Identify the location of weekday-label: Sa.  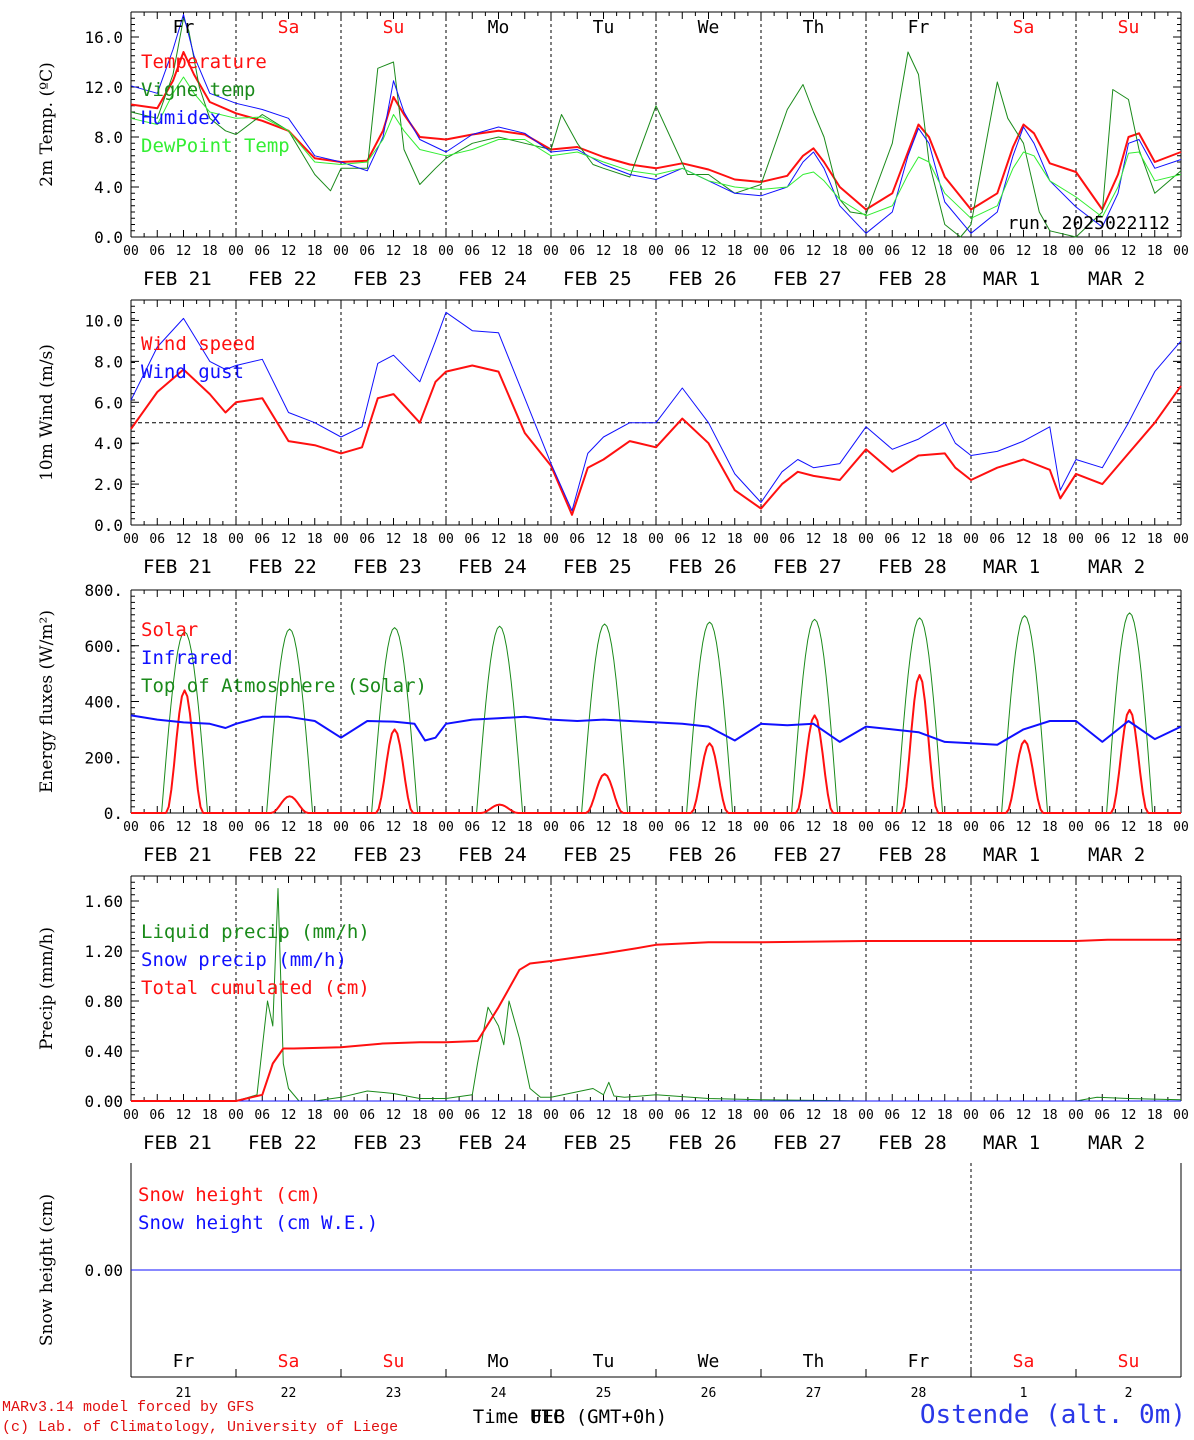
(1024, 1361).